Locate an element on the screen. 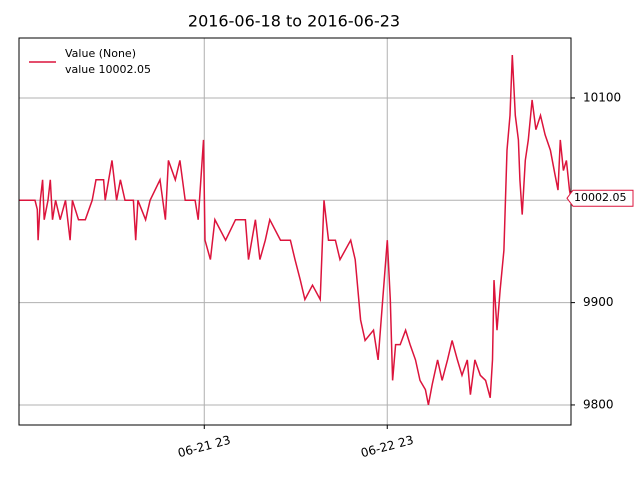 Image resolution: width=640 pixels, height=480 pixels. y-tick-label: 9800 is located at coordinates (598, 404).